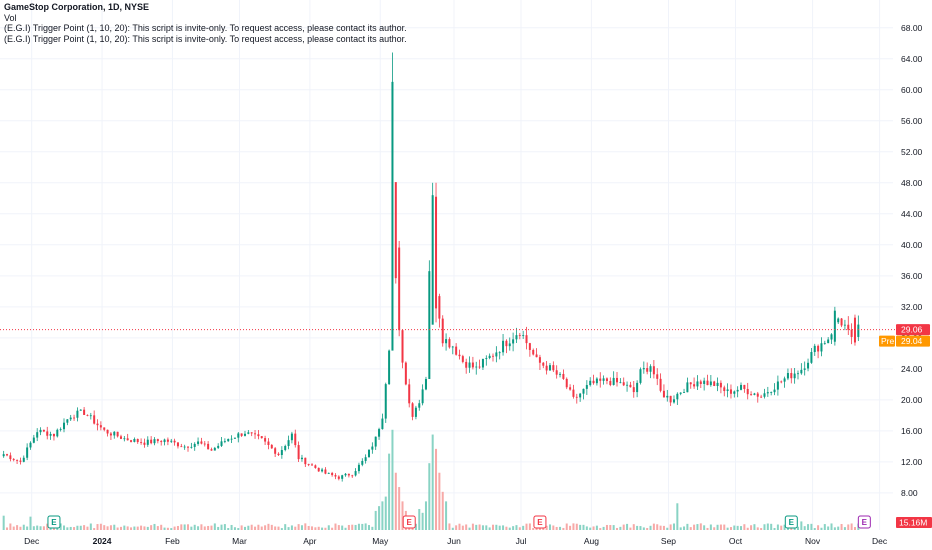  What do you see at coordinates (912, 121) in the screenshot?
I see `y-tick-label: 56.00` at bounding box center [912, 121].